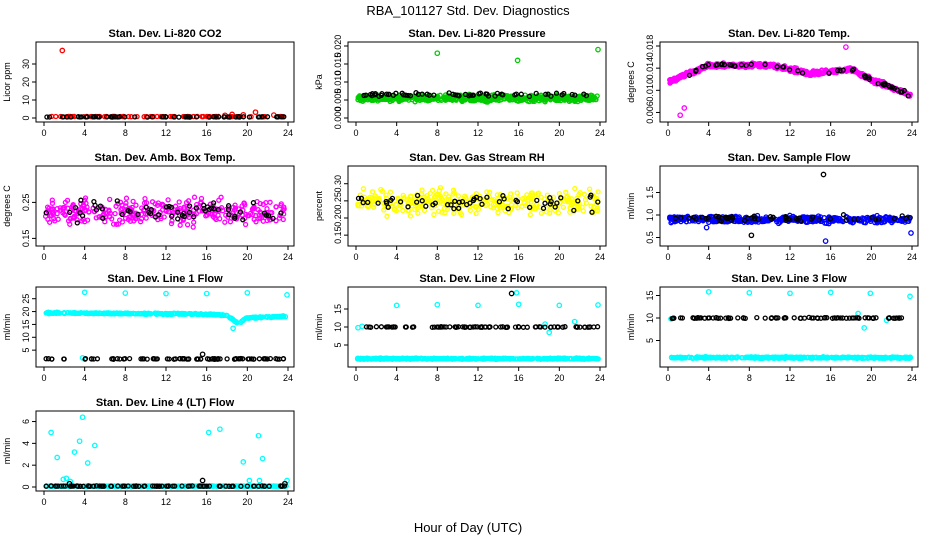 Image resolution: width=936 pixels, height=540 pixels. Describe the element at coordinates (165, 34) in the screenshot. I see `chart-title: Stan. Dev. Li-820 CO2` at that location.